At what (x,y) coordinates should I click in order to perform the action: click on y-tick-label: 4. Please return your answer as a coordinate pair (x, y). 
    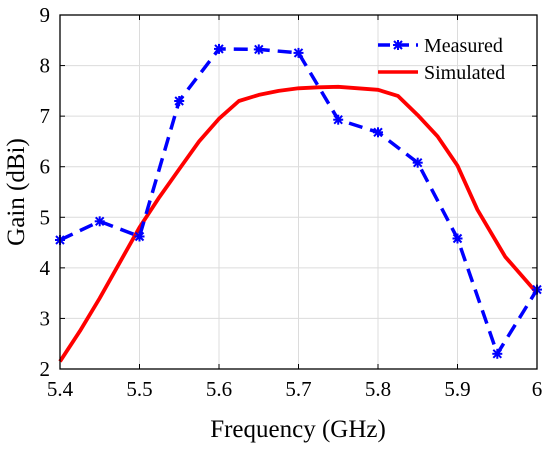
    Looking at the image, I should click on (45, 268).